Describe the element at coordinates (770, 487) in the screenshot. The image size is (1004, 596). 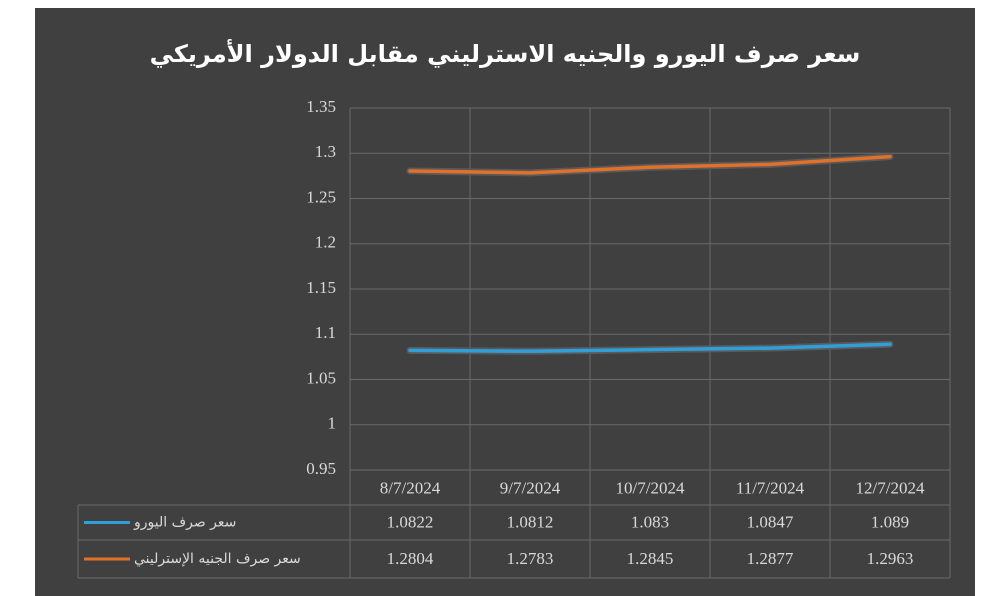
I see `x-tick-label: 11/7/2024` at that location.